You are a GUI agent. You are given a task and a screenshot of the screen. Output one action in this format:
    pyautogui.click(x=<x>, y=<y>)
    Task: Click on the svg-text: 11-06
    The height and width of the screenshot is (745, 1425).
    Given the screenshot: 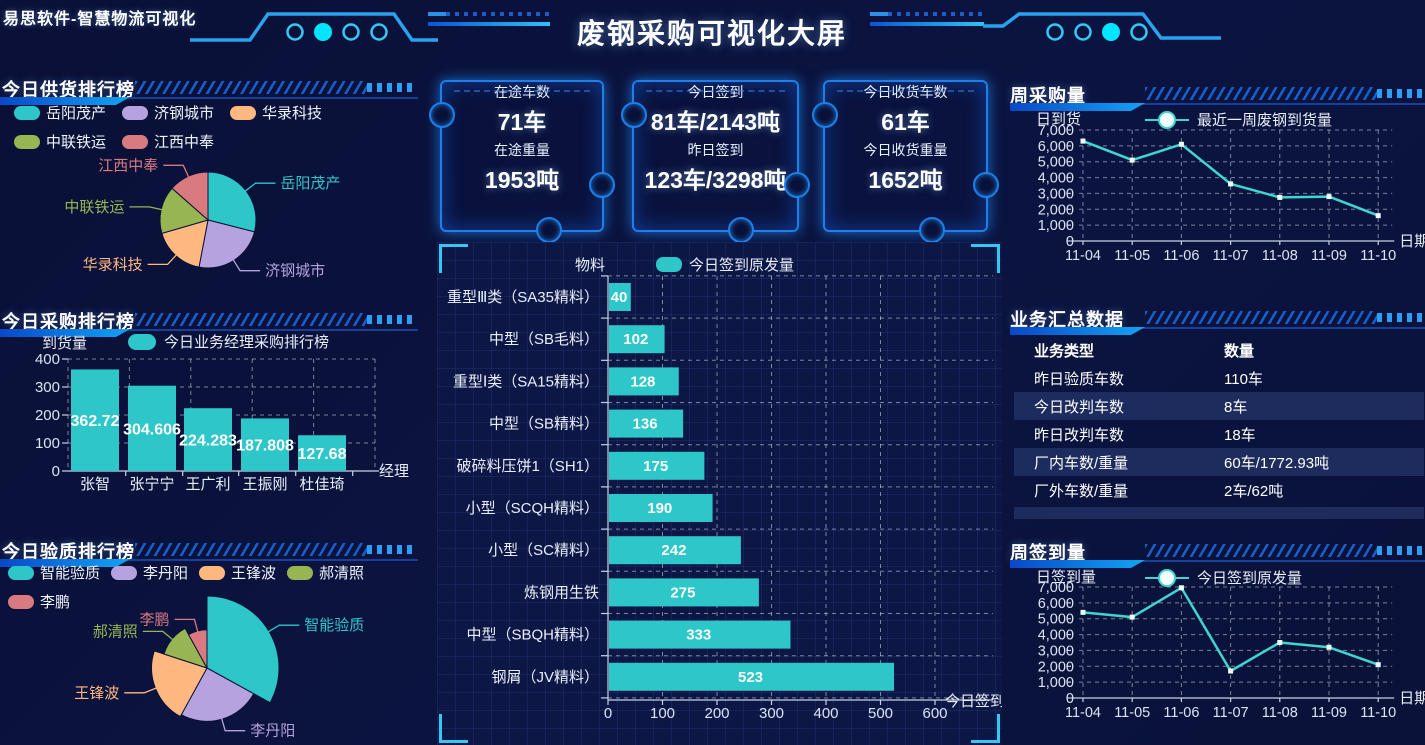 What is the action you would take?
    pyautogui.click(x=1181, y=713)
    